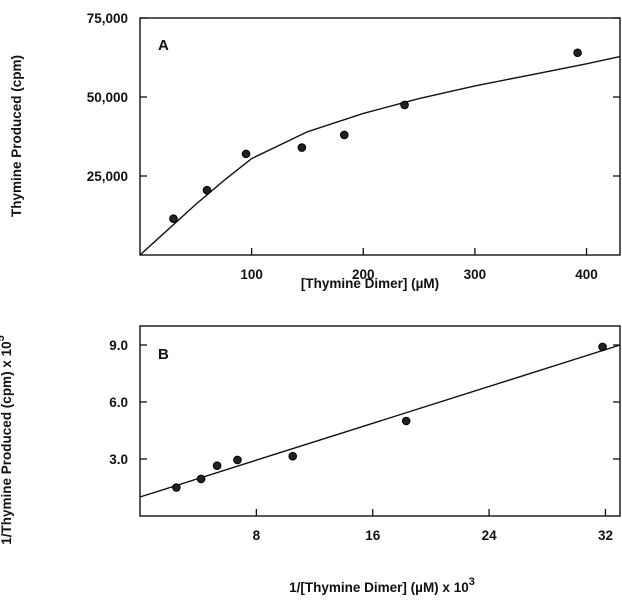  Describe the element at coordinates (363, 274) in the screenshot. I see `panel-a-x-tick-label: 200` at that location.